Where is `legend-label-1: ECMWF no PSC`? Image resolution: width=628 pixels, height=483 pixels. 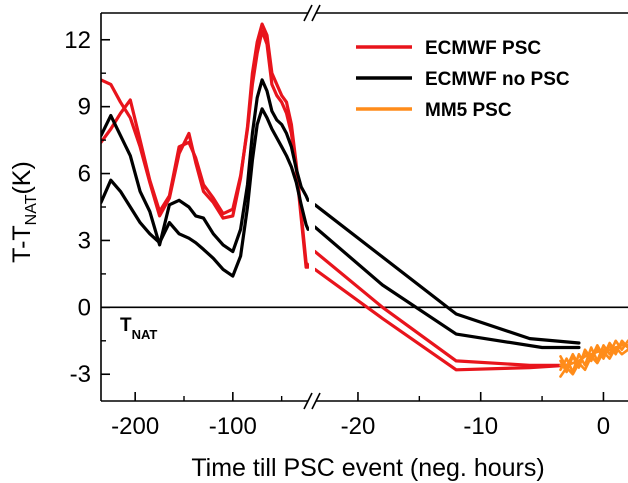 legend-label-1: ECMWF no PSC is located at coordinates (497, 79).